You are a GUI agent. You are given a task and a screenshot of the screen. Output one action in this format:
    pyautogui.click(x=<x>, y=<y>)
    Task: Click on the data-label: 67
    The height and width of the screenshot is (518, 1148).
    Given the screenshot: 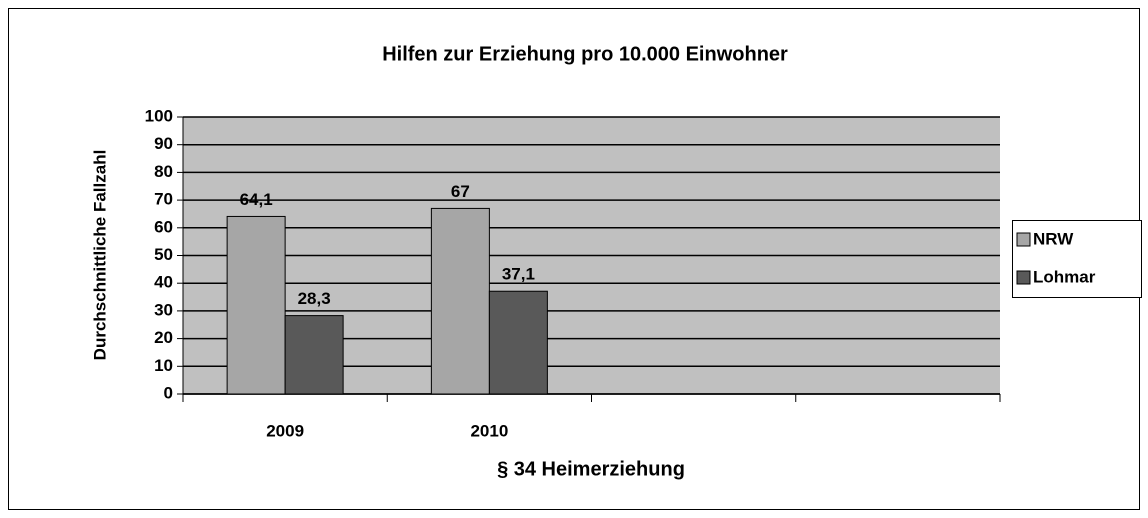 What is the action you would take?
    pyautogui.click(x=460, y=191)
    